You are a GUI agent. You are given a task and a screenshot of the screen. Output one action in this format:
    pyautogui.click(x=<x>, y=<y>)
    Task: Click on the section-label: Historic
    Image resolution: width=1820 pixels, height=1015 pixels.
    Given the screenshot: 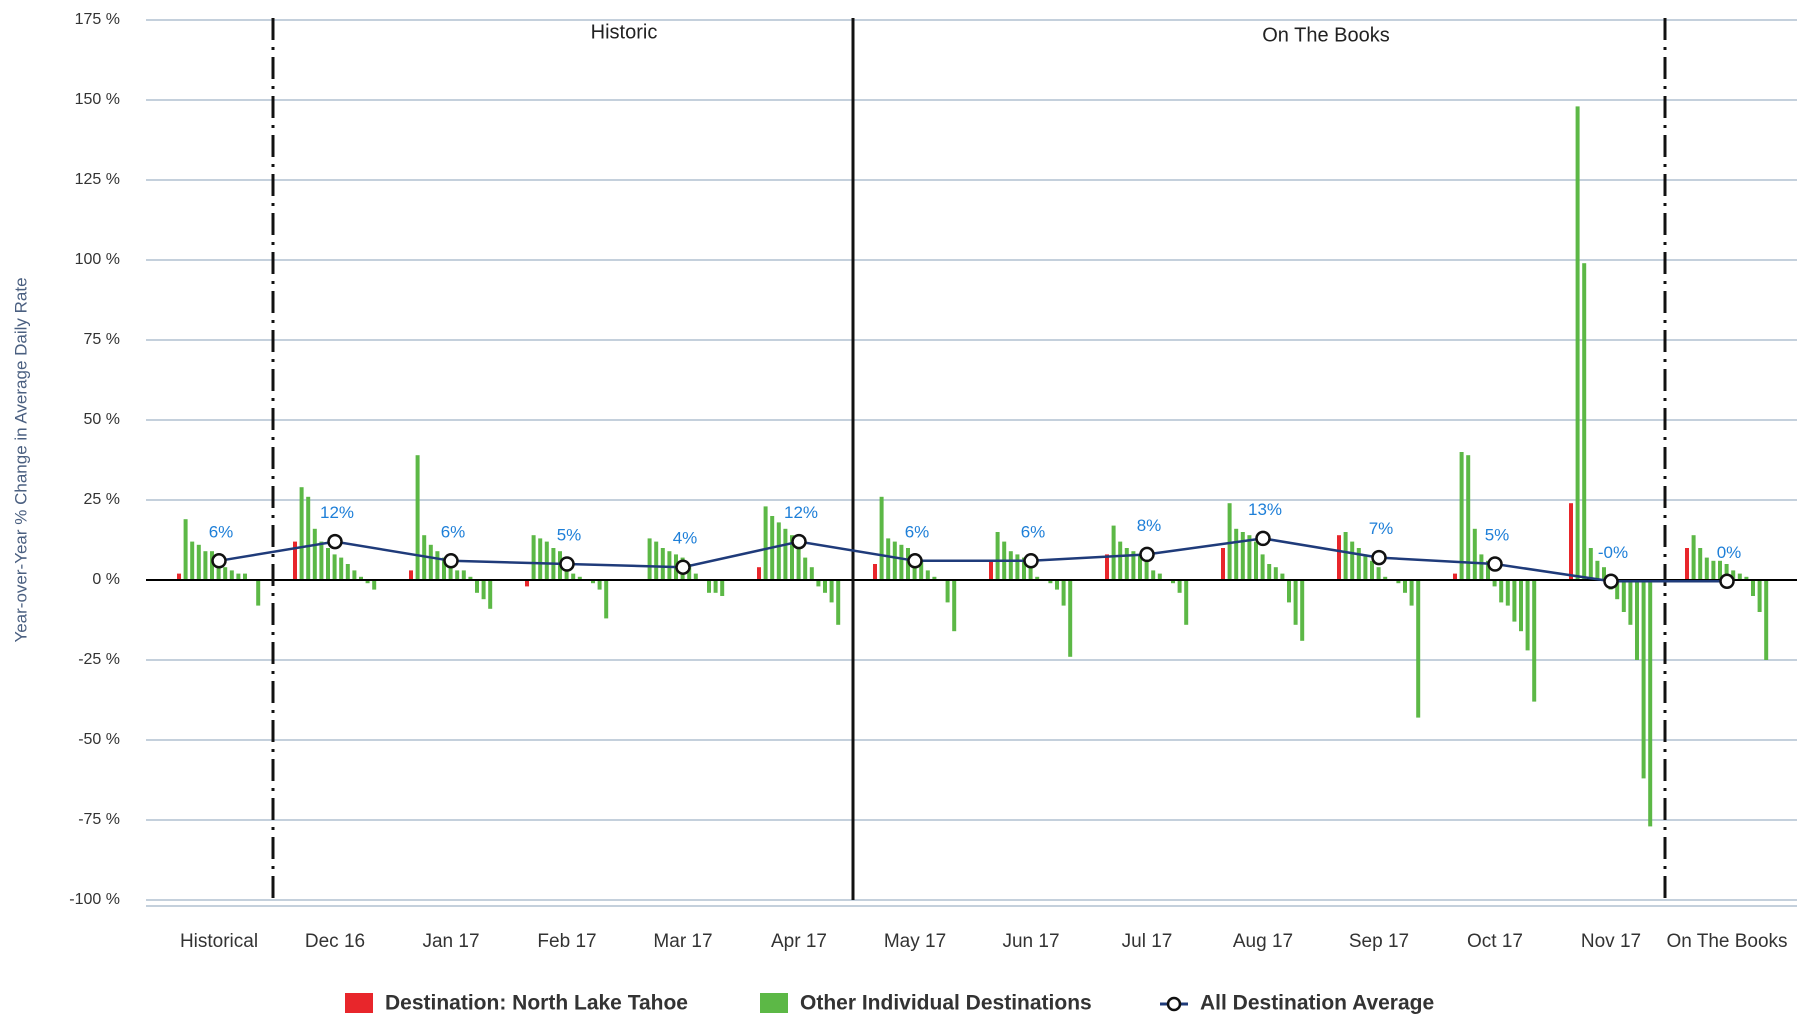 What is the action you would take?
    pyautogui.click(x=624, y=32)
    